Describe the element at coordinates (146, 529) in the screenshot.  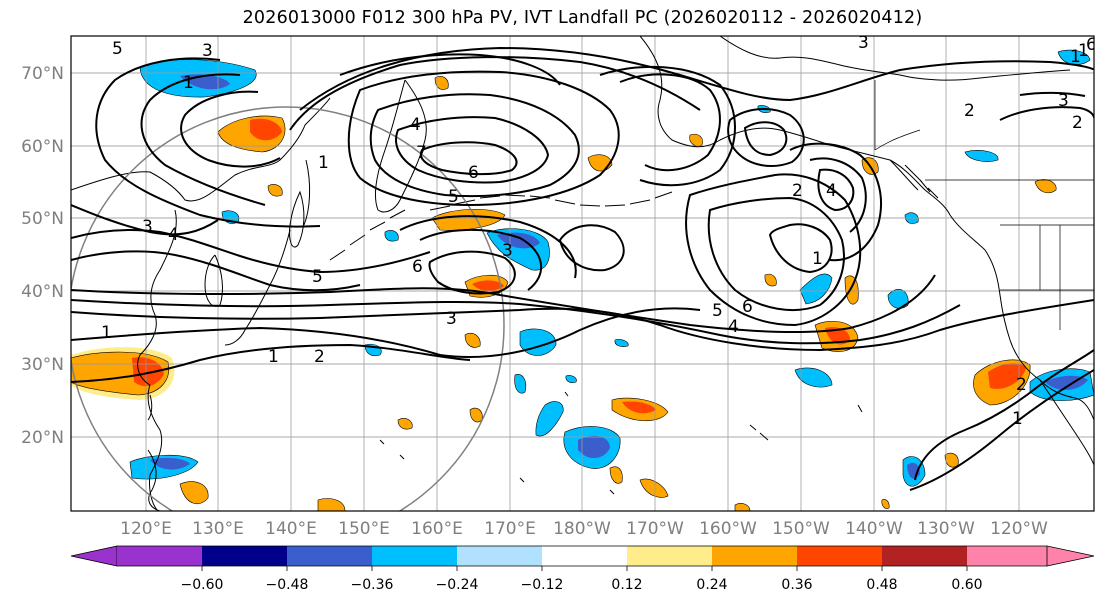
I see `lon-label: 120°E` at that location.